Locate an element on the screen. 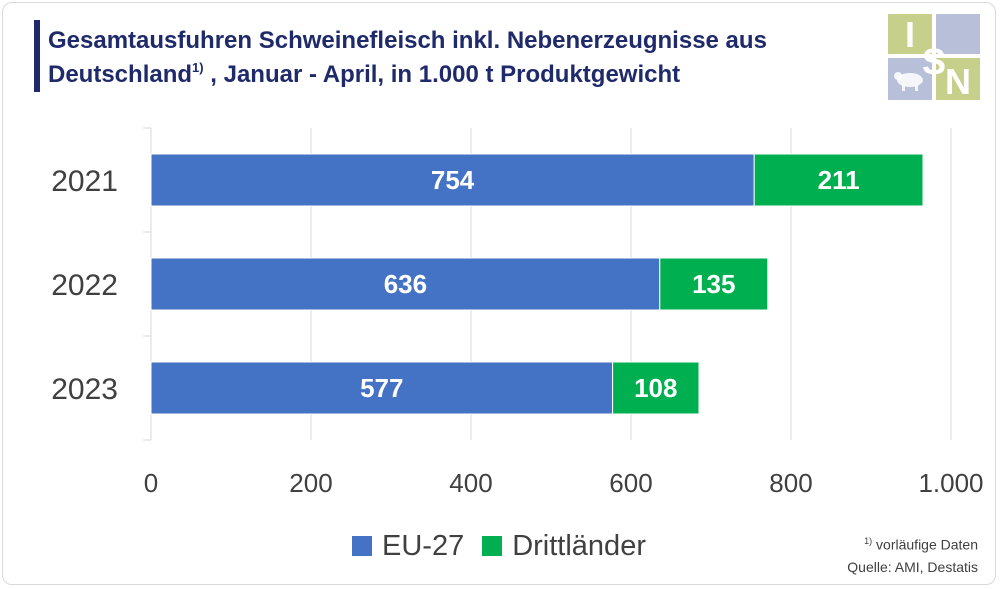 The image size is (1000, 589). x-tick-label: 600 is located at coordinates (630, 483).